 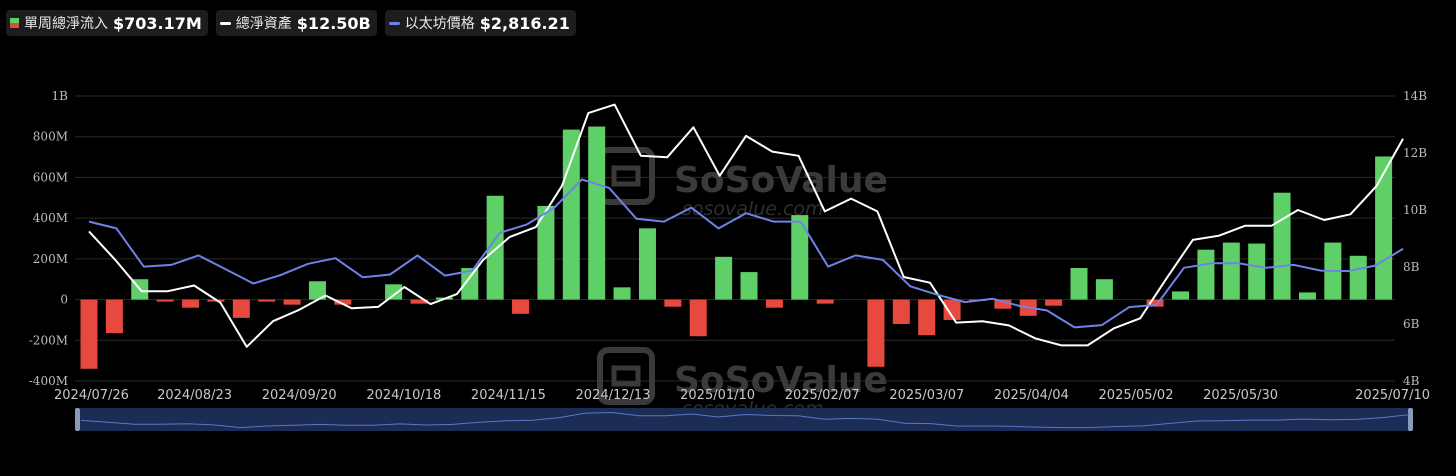 What do you see at coordinates (50, 137) in the screenshot?
I see `y-left-tick-label: 800M` at bounding box center [50, 137].